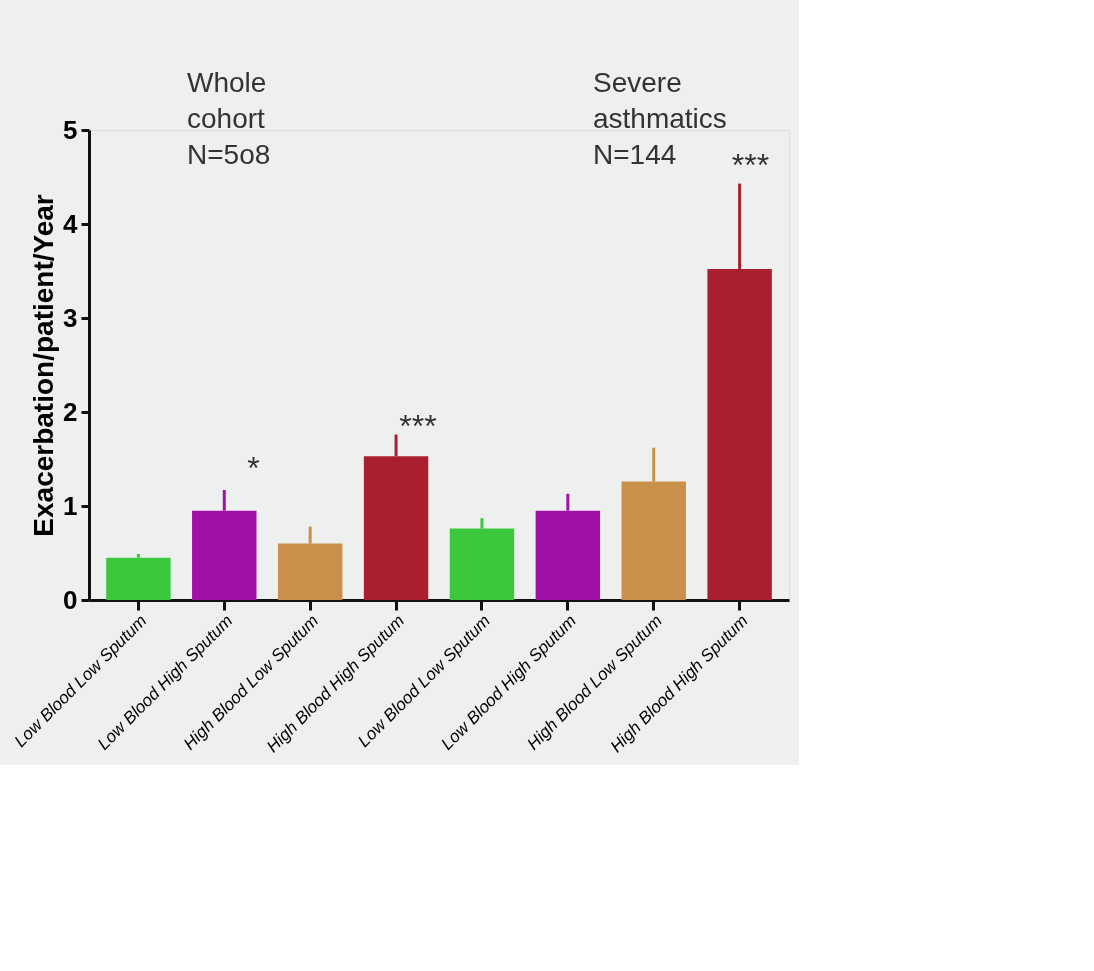 This screenshot has height=971, width=1094. What do you see at coordinates (70, 317) in the screenshot?
I see `y-tick-label: 3` at bounding box center [70, 317].